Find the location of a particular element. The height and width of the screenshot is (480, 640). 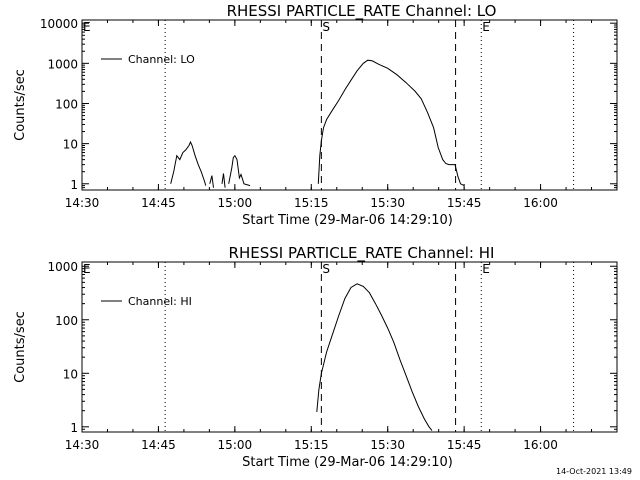

hi-y-tick-label: 1 is located at coordinates (74, 428).